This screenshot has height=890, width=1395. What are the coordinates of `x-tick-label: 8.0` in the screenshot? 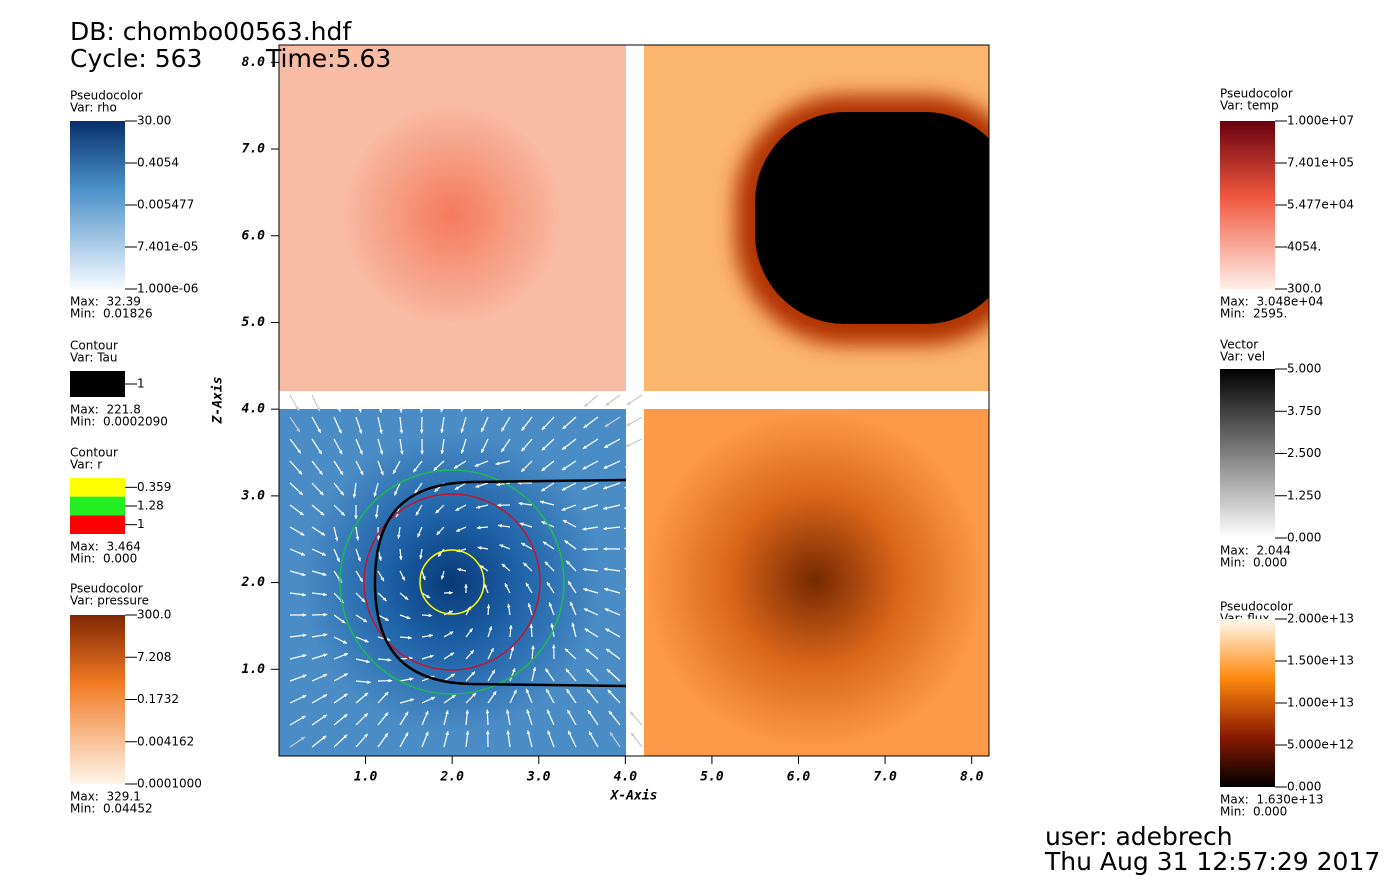 It's located at (972, 777).